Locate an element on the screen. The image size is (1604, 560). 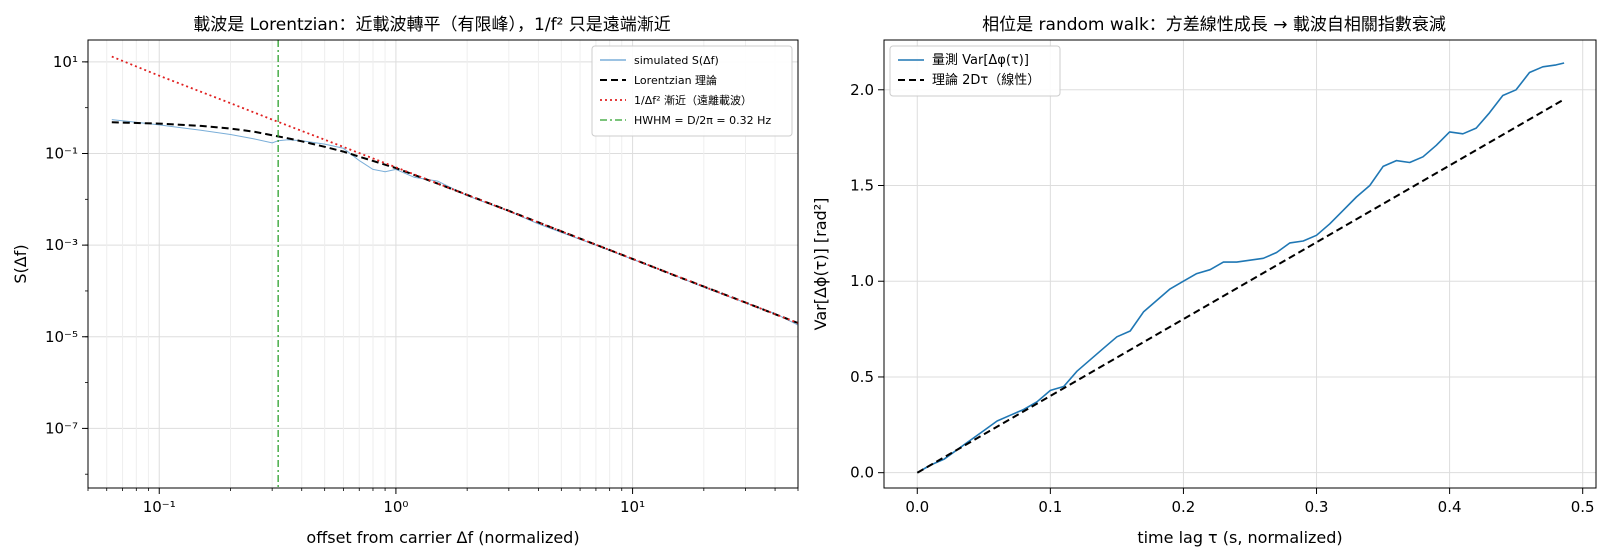
left-chart-title: 載波是 Lorentzian：近載波轉平（有限峰），1/f² 只是遠端漸近 is located at coordinates (432, 25).